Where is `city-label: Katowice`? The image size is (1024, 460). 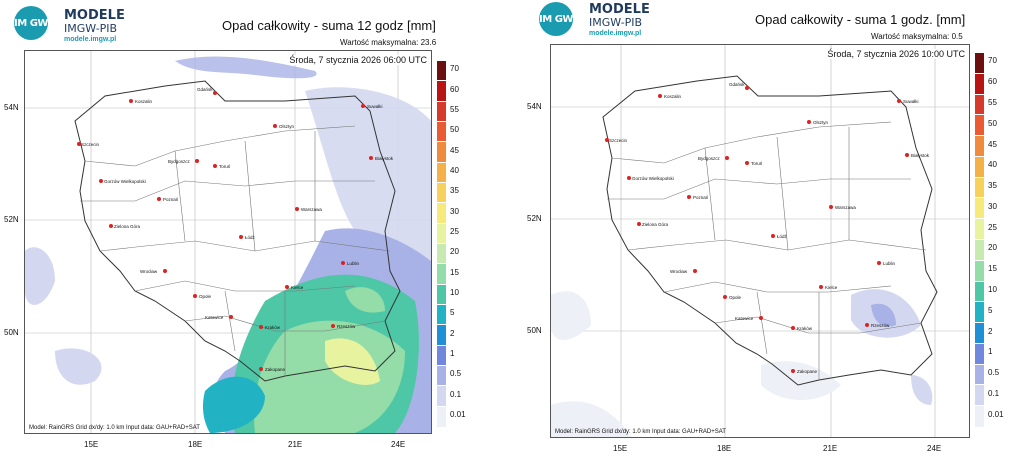
city-label: Katowice is located at coordinates (744, 318).